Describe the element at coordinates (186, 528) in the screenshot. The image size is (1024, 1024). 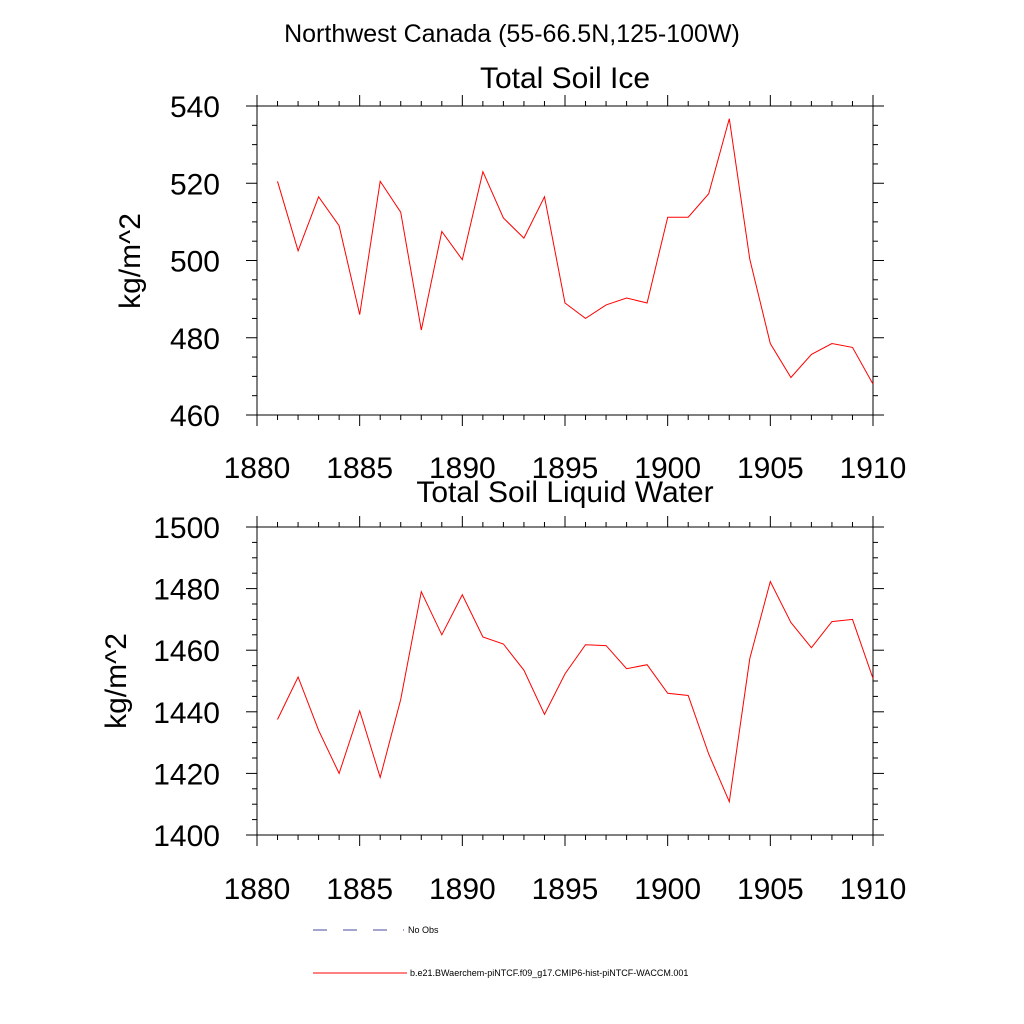
I see `y-tick-label: 1500` at that location.